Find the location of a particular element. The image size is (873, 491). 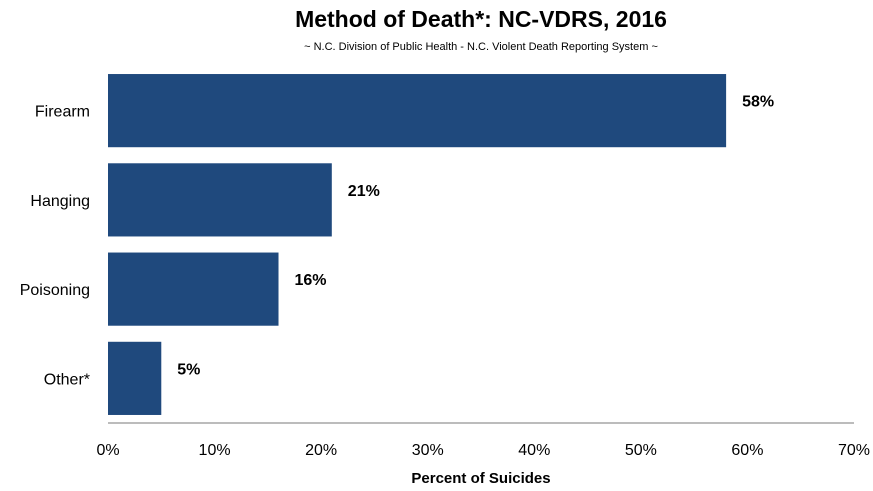

x-tick-label: 20% is located at coordinates (321, 450).